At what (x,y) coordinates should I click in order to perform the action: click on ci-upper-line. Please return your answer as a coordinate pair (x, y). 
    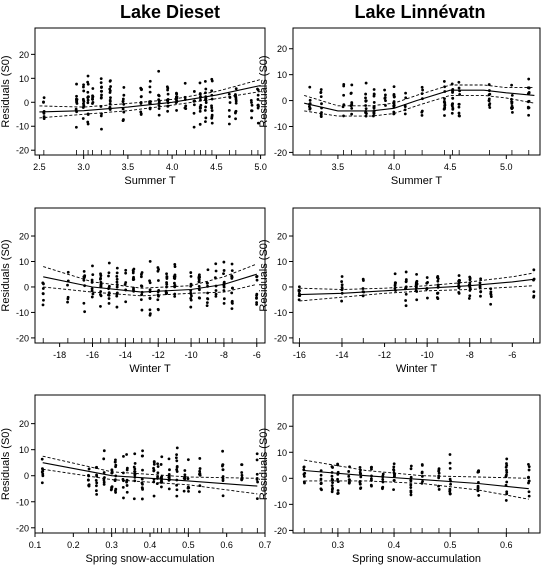
    Looking at the image, I should click on (150, 276).